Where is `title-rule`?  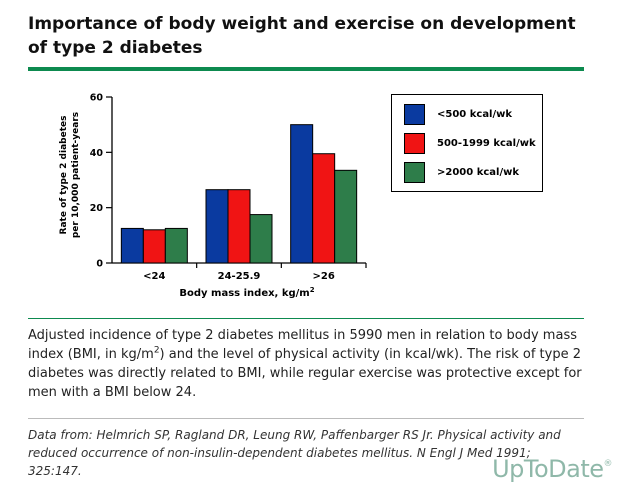 title-rule is located at coordinates (306, 69).